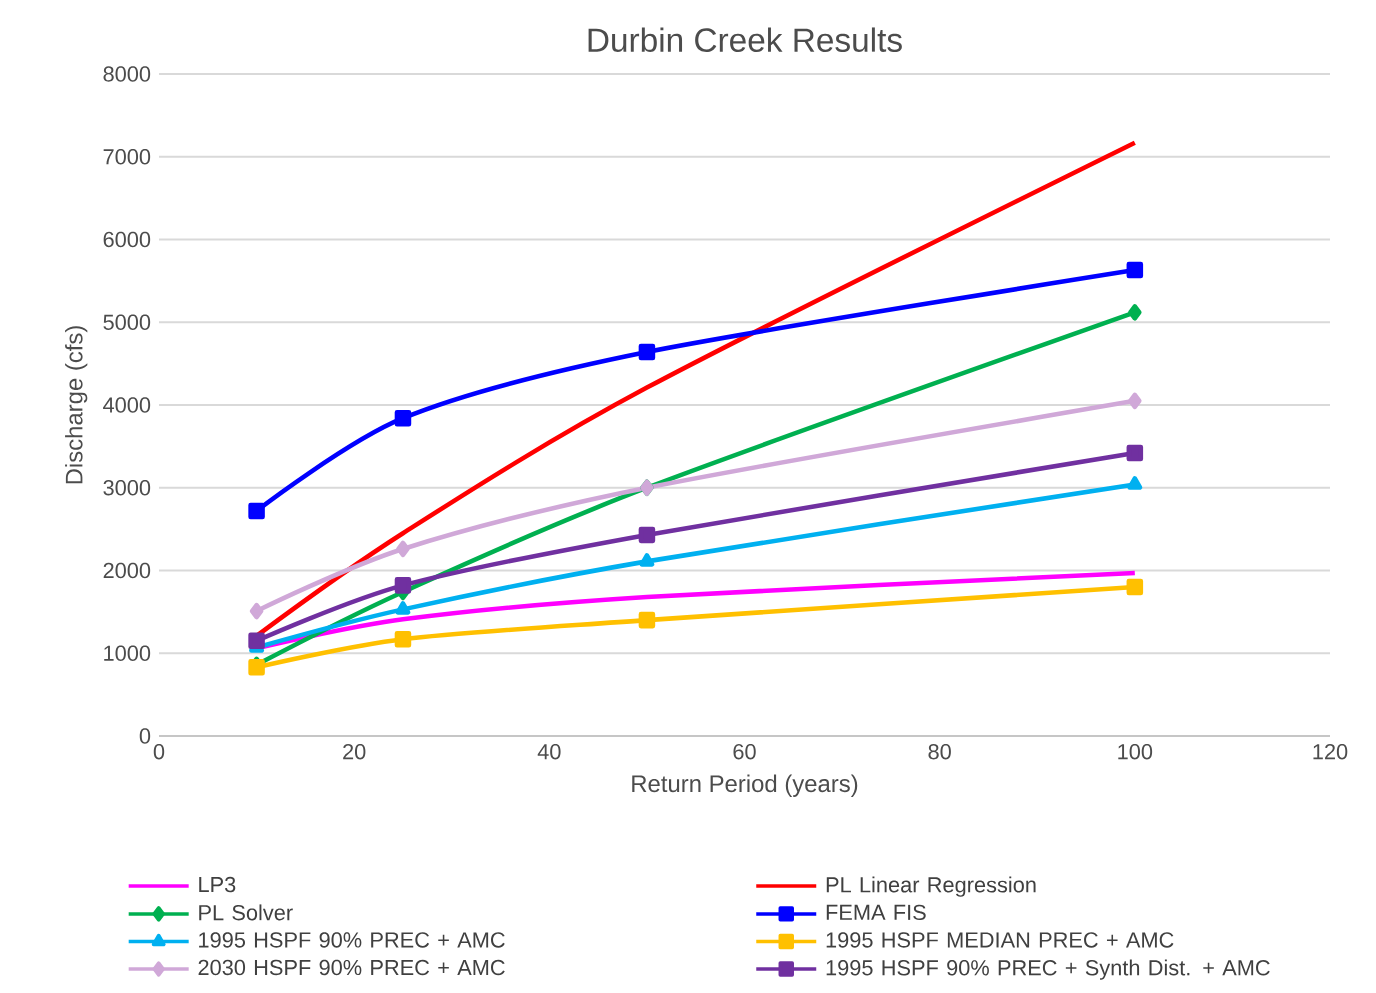  What do you see at coordinates (1135, 752) in the screenshot?
I see `x-tick-label: 100` at bounding box center [1135, 752].